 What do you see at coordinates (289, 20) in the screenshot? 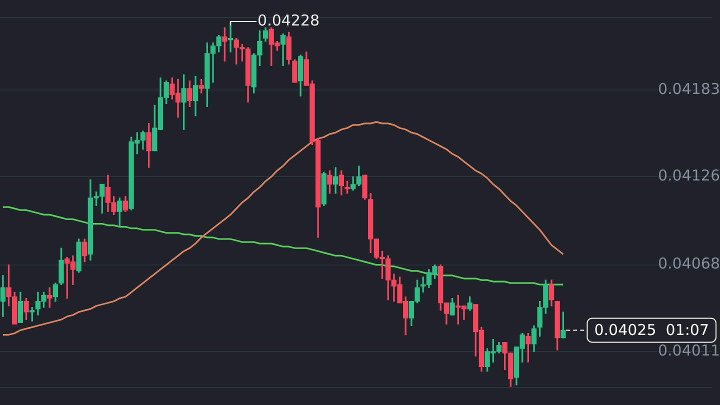
I see `annotation: 0.04228` at bounding box center [289, 20].